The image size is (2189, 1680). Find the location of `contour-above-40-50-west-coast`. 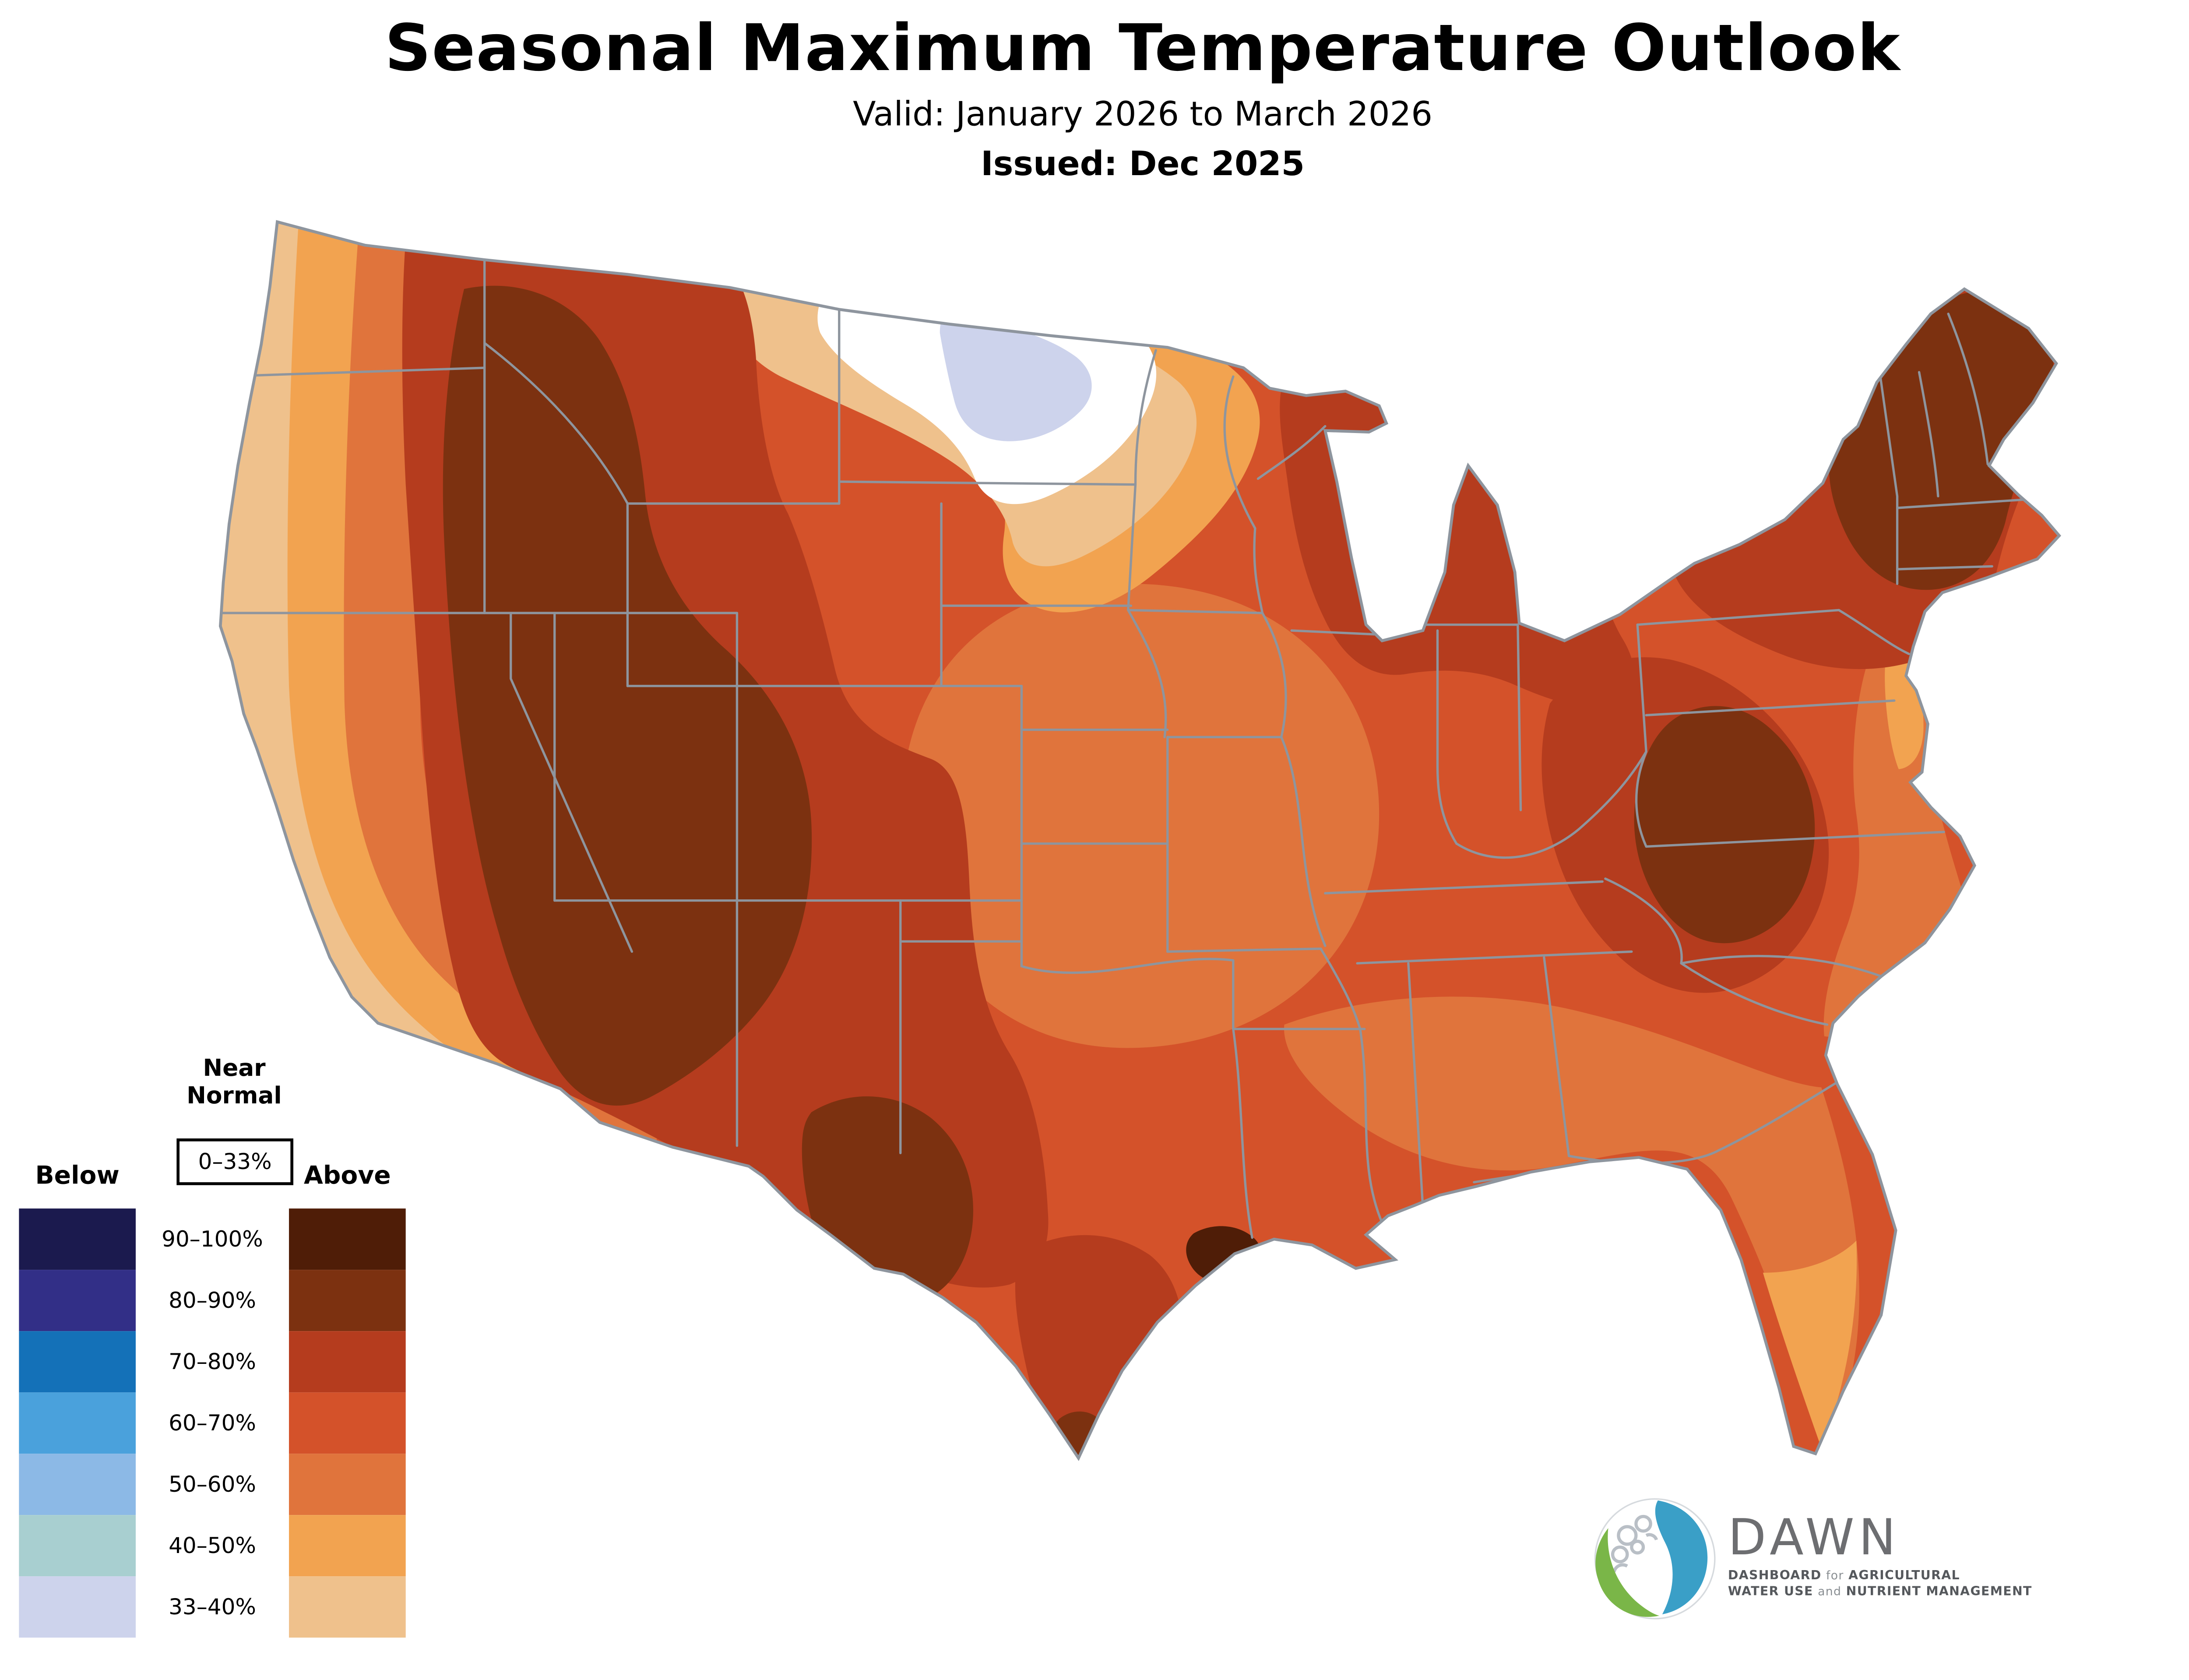

contour-above-40-50-west-coast is located at coordinates (391, 703).